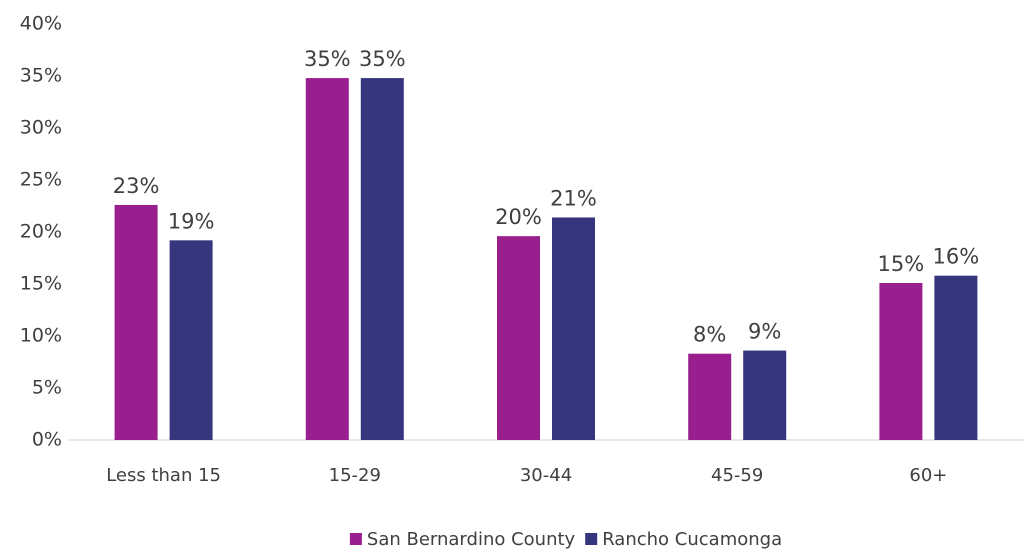 The width and height of the screenshot is (1028, 555). I want to click on value-label: 21%, so click(573, 198).